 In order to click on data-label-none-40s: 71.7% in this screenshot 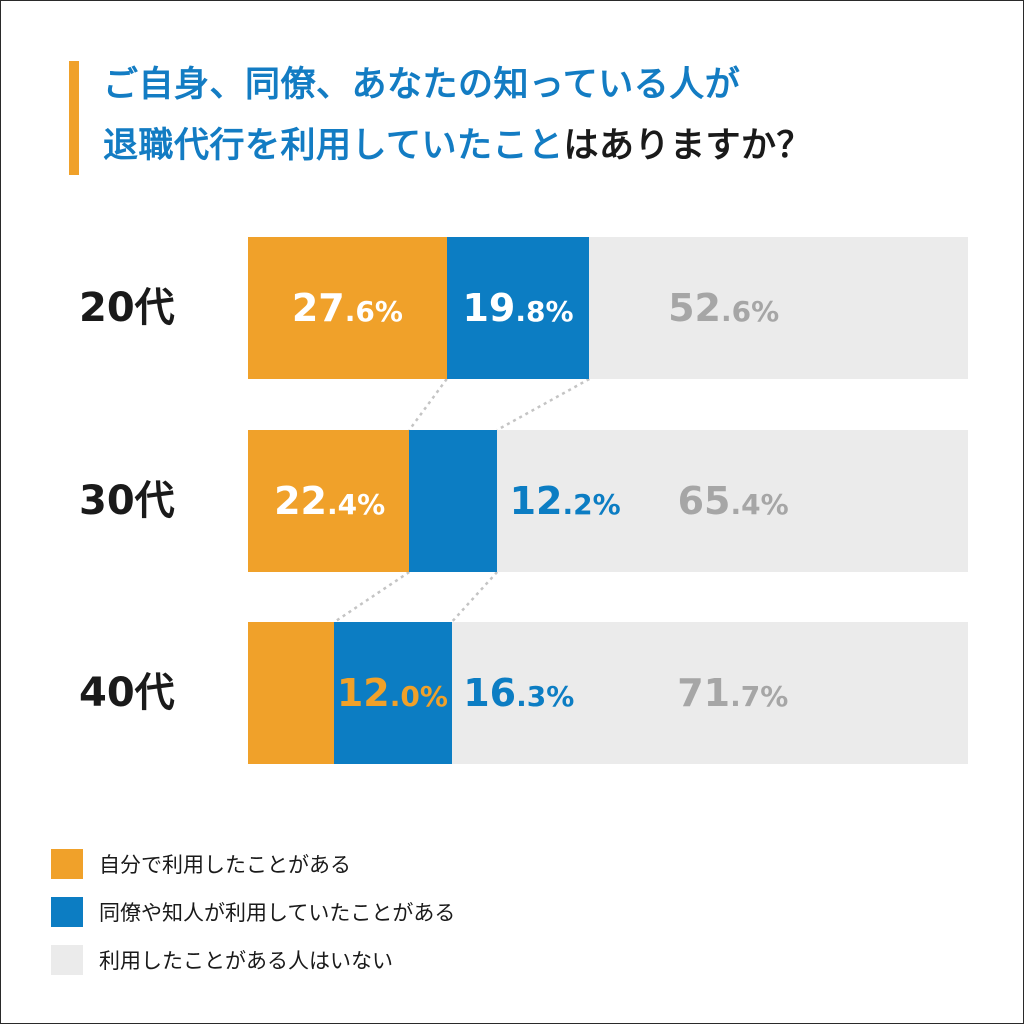, I will do `click(733, 693)`.